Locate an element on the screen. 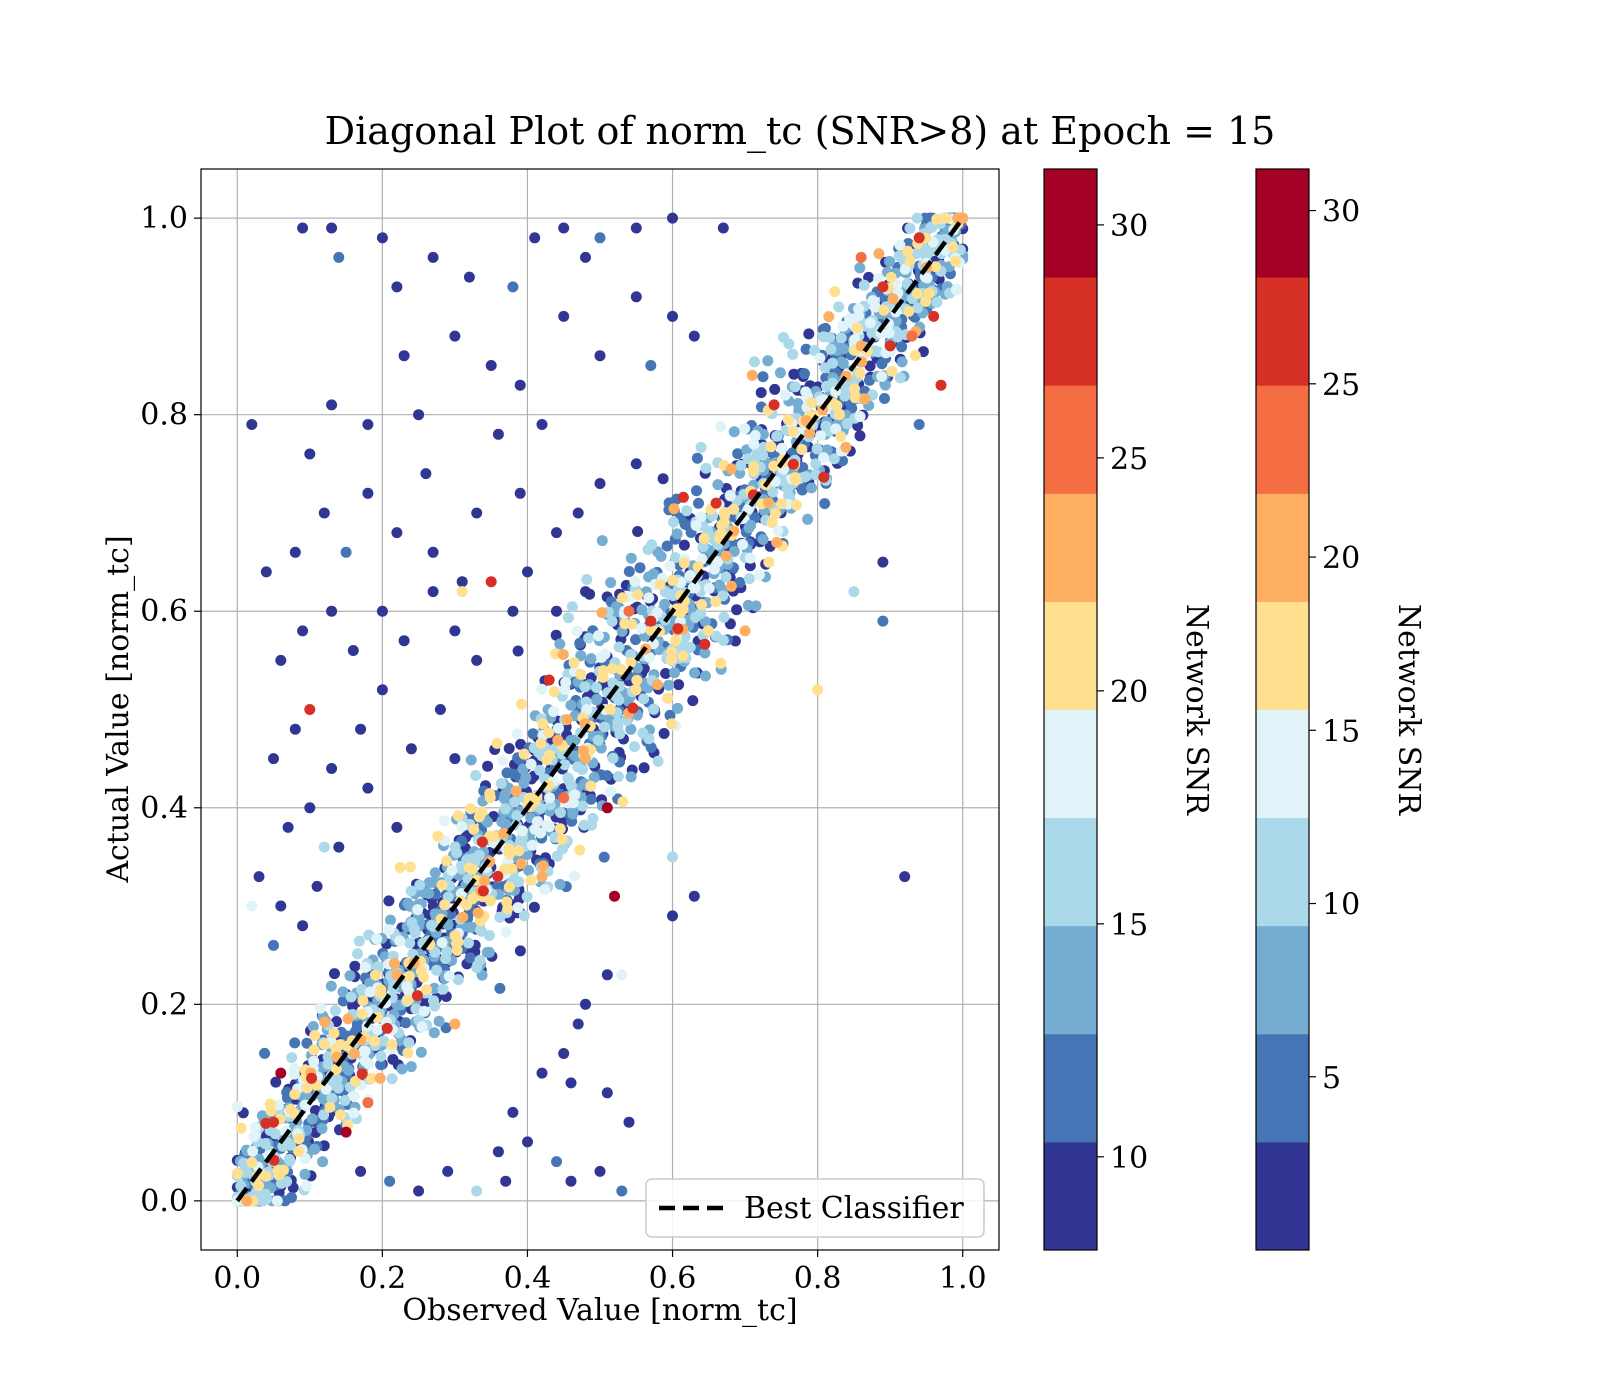 The image size is (1600, 1400). y-tick-label: 0.8 is located at coordinates (164, 415).